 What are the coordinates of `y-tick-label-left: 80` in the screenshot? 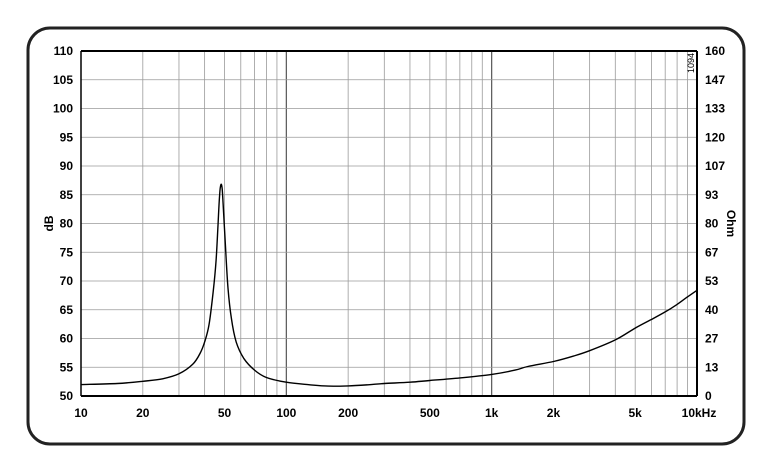 It's located at (67, 224).